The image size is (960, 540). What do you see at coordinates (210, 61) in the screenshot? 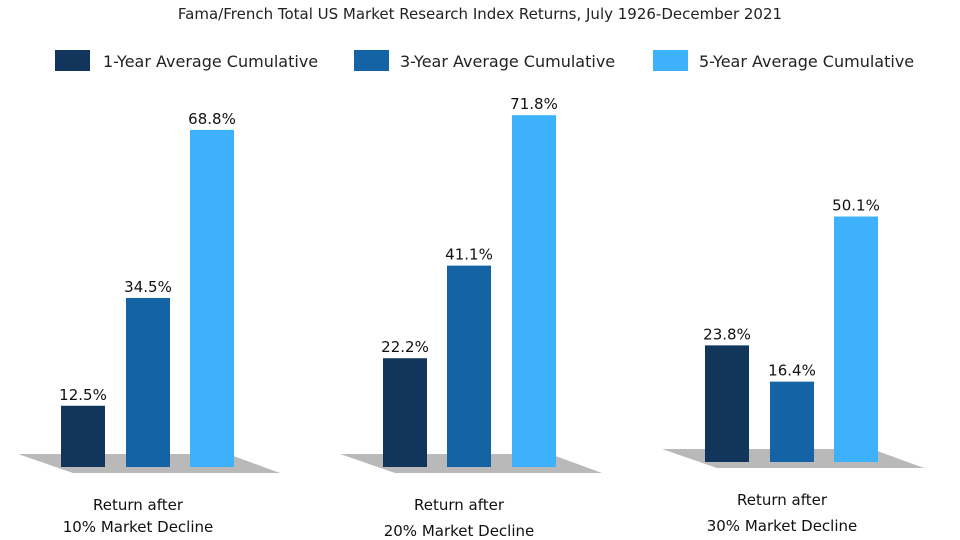
I see `legend-label-1: 1-Year Average Cumulative` at bounding box center [210, 61].